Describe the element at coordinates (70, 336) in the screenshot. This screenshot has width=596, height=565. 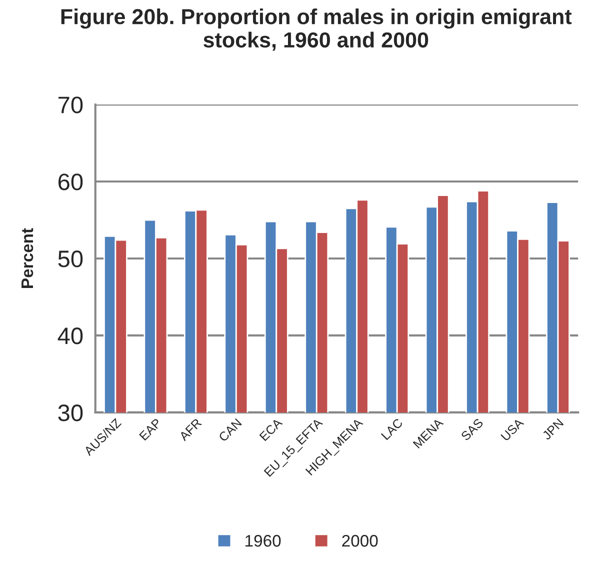
I see `y-tick-label: 40` at that location.